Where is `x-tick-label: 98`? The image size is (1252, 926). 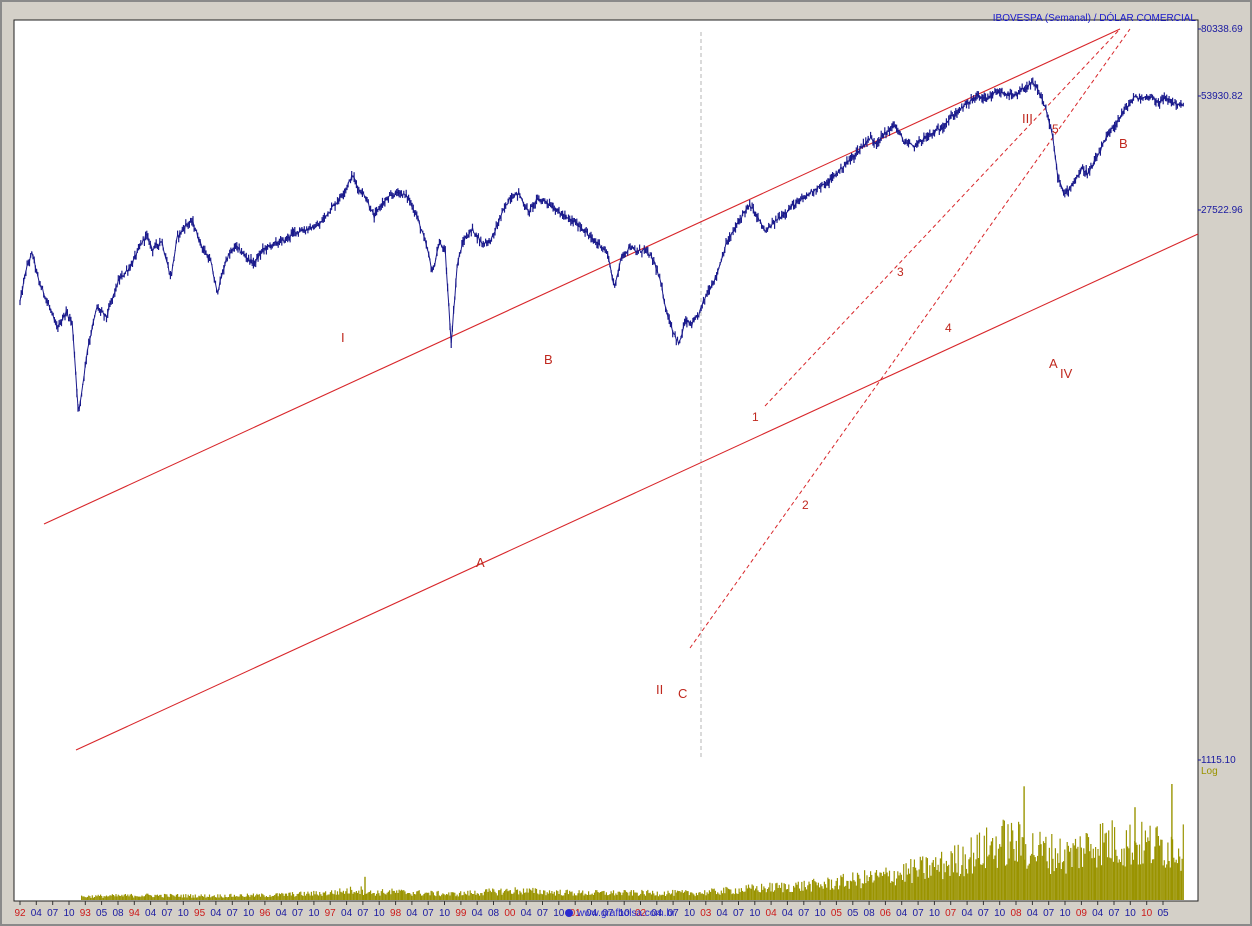 x-tick-label: 98 is located at coordinates (396, 913).